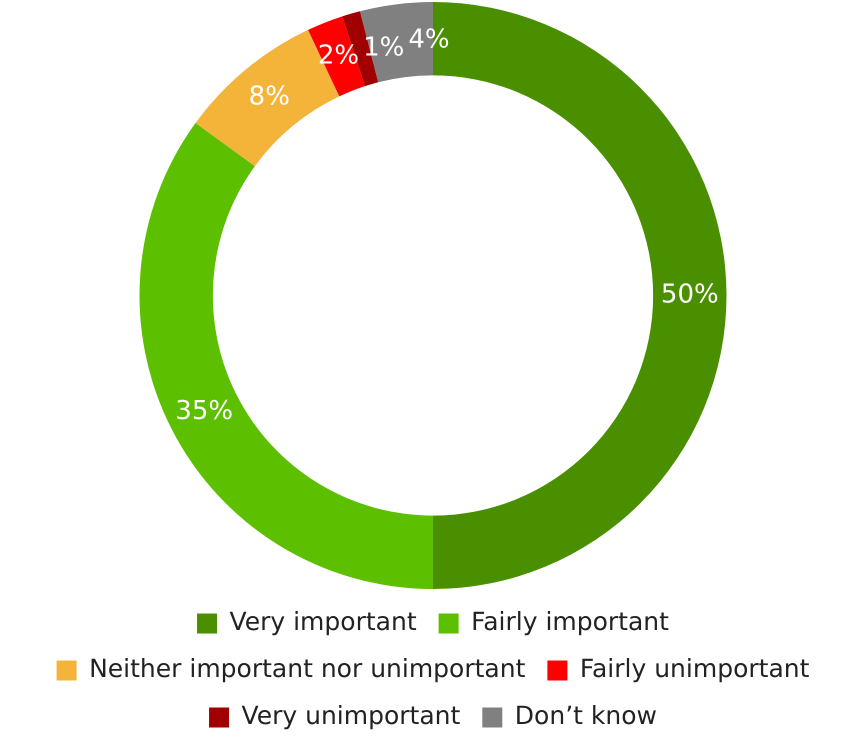 This screenshot has width=866, height=744. I want to click on data-label: 8%, so click(269, 96).